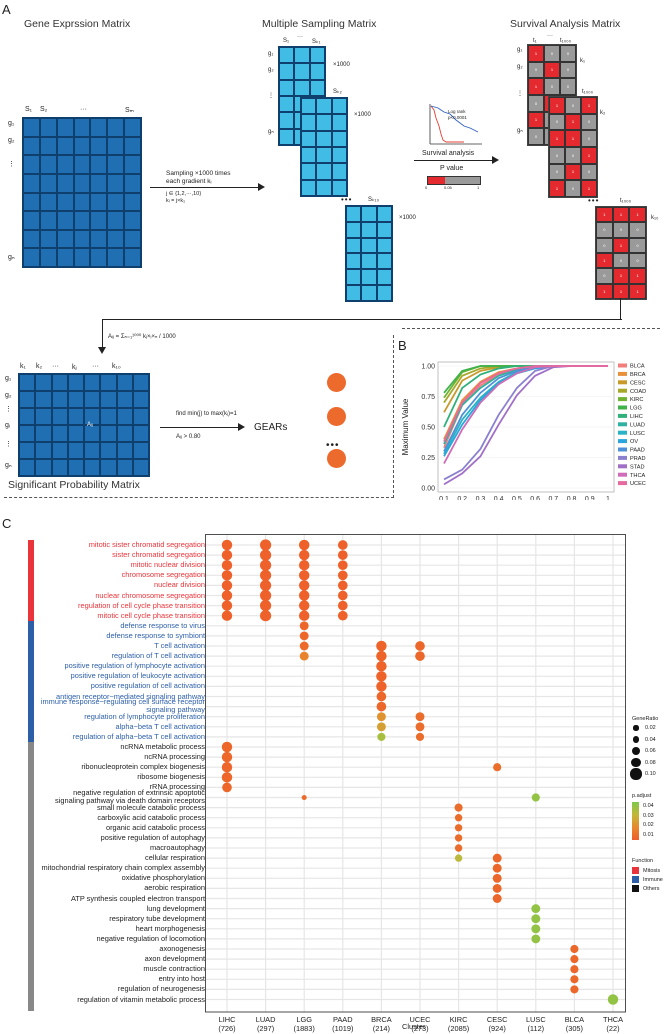 Image resolution: width=664 pixels, height=1034 pixels. What do you see at coordinates (271, 54) in the screenshot?
I see `sampling-row-g1: g₁` at bounding box center [271, 54].